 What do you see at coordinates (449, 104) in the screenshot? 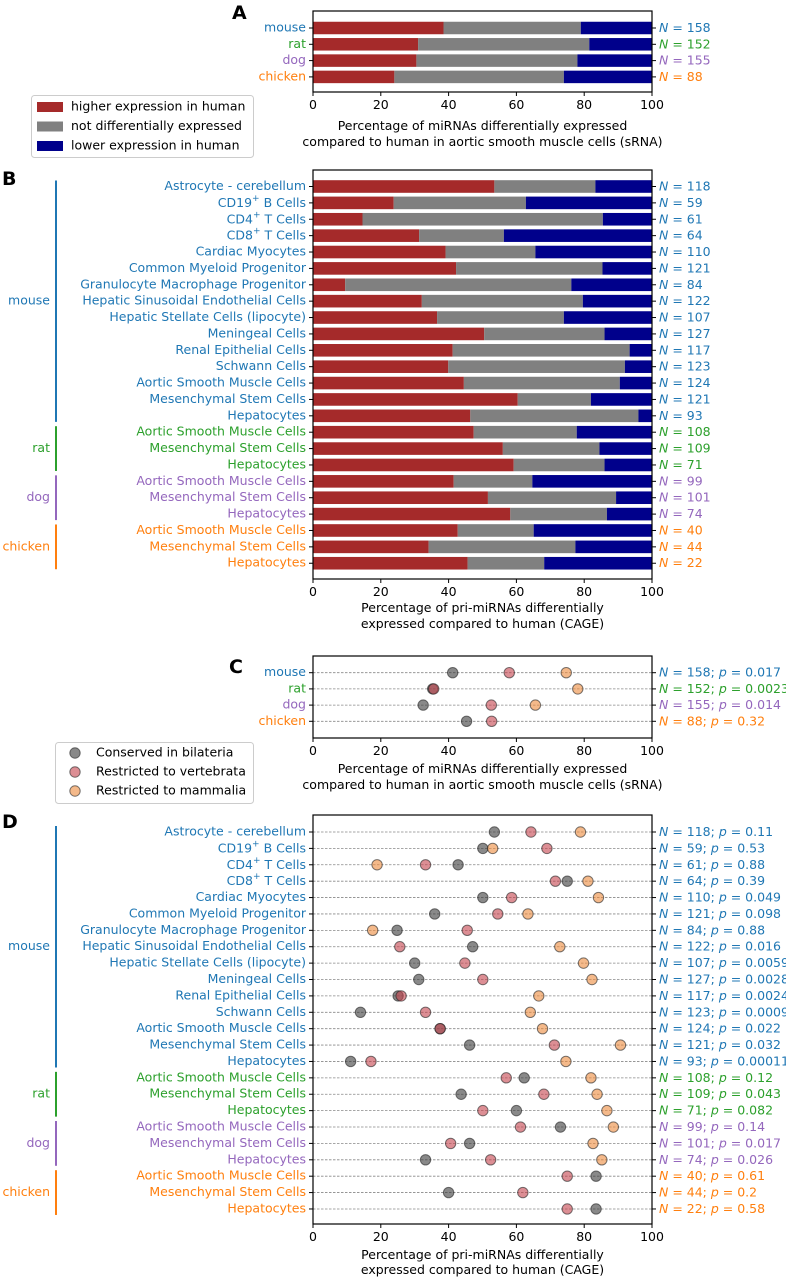
I see `x-tick-label: 40` at bounding box center [449, 104].